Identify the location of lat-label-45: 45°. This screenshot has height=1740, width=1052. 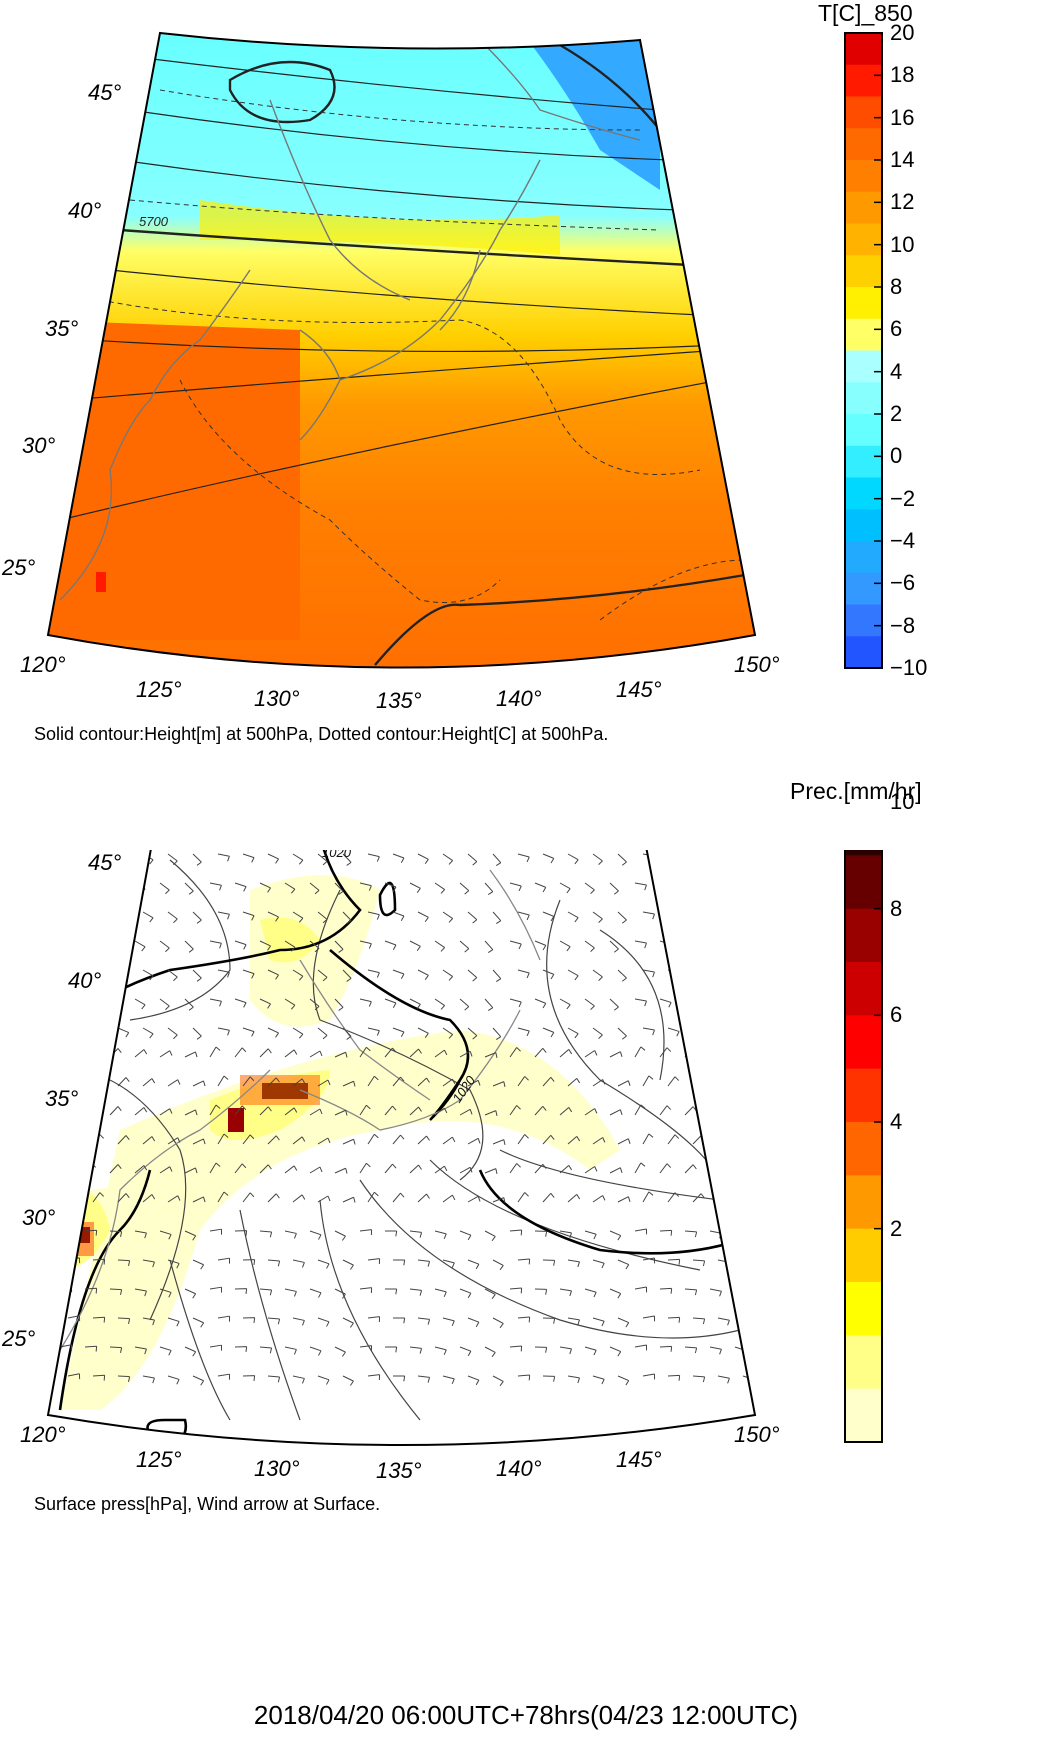
(105, 862).